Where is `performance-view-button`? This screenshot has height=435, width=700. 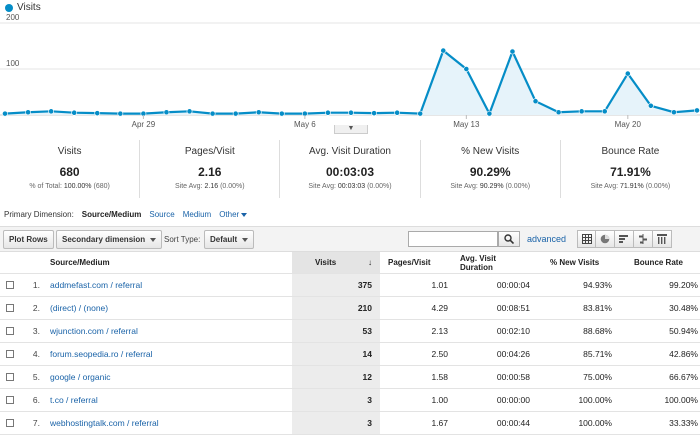
performance-view-button is located at coordinates (624, 239).